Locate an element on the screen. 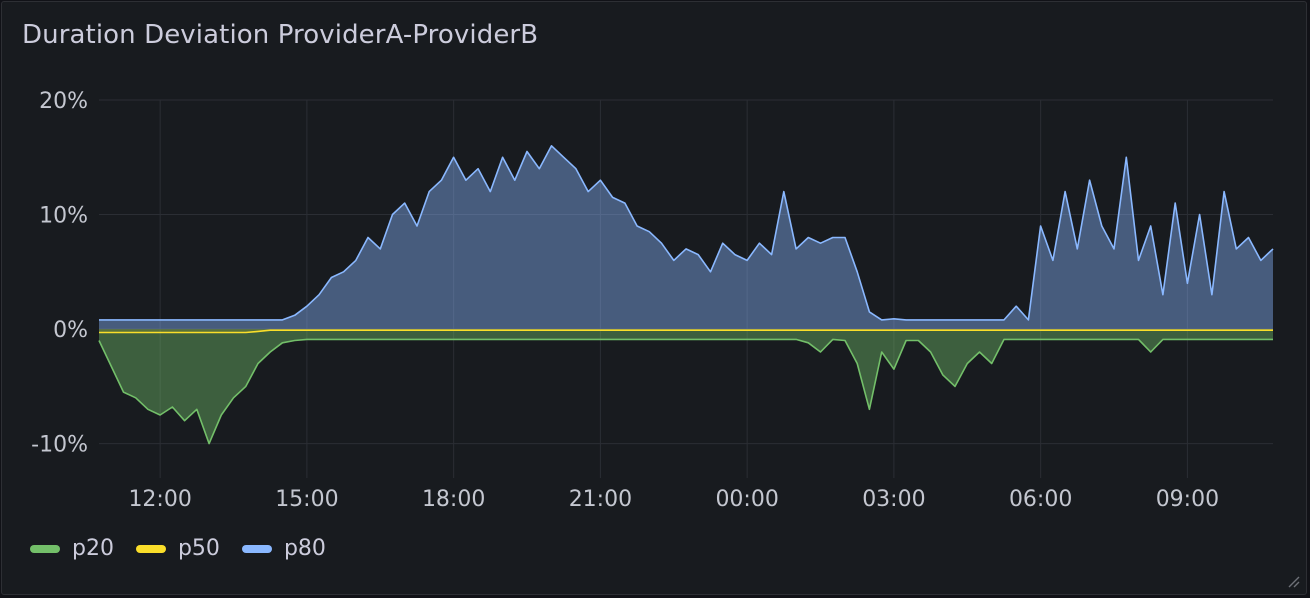  y-axis-ticks: 20% 10% 0% -10% is located at coordinates (59, 273).